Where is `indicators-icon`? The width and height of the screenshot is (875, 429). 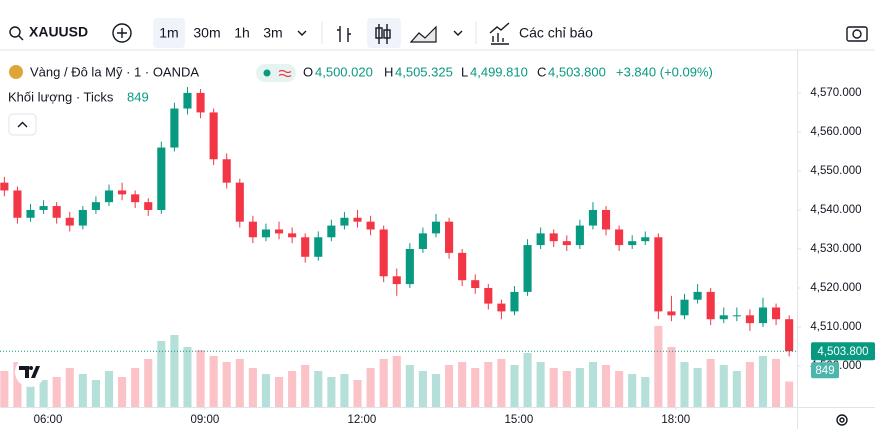 indicators-icon is located at coordinates (499, 33).